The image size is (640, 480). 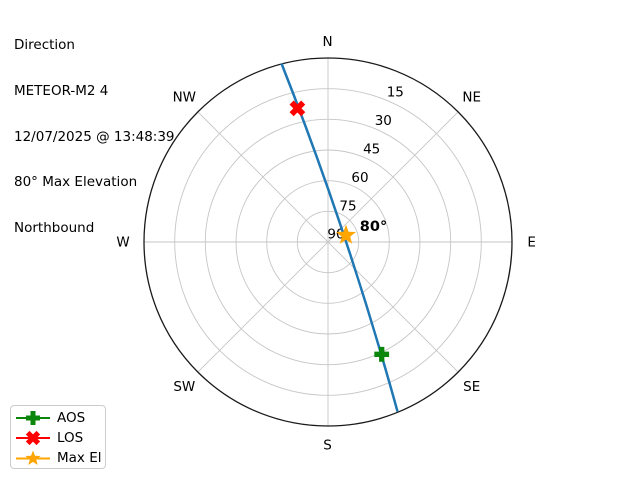 I want to click on legend-item-los: LOS, so click(x=60, y=438).